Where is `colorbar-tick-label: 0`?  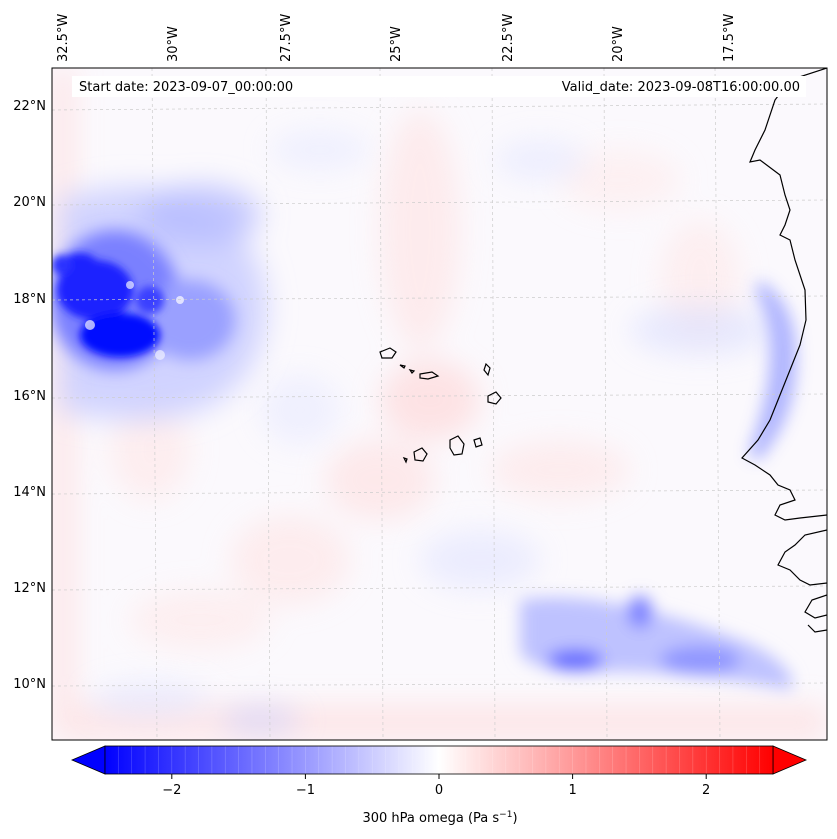 colorbar-tick-label: 0 is located at coordinates (439, 790).